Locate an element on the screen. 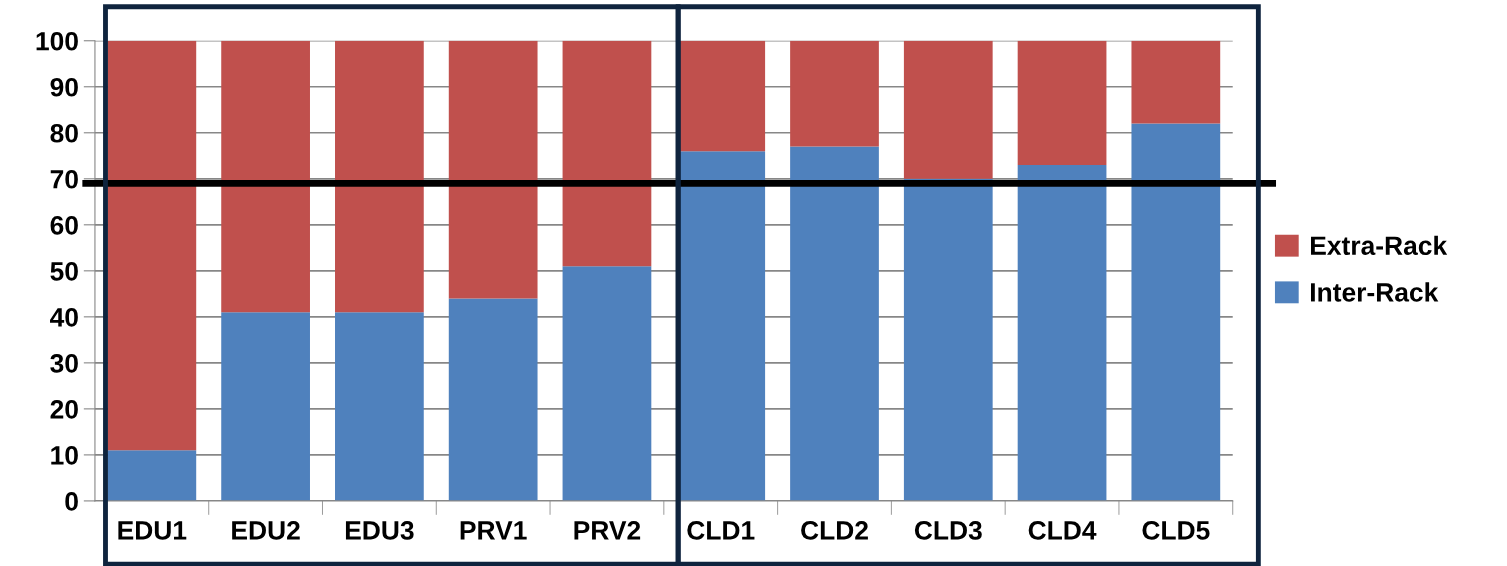  y-tick-label: 20 is located at coordinates (64, 409).